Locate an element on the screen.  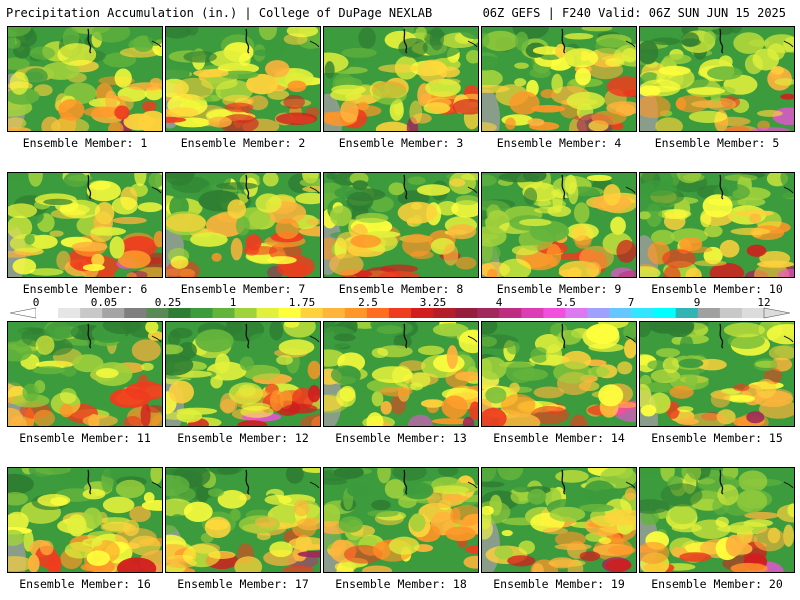
colorbar-label: 2.5 is located at coordinates (368, 302).